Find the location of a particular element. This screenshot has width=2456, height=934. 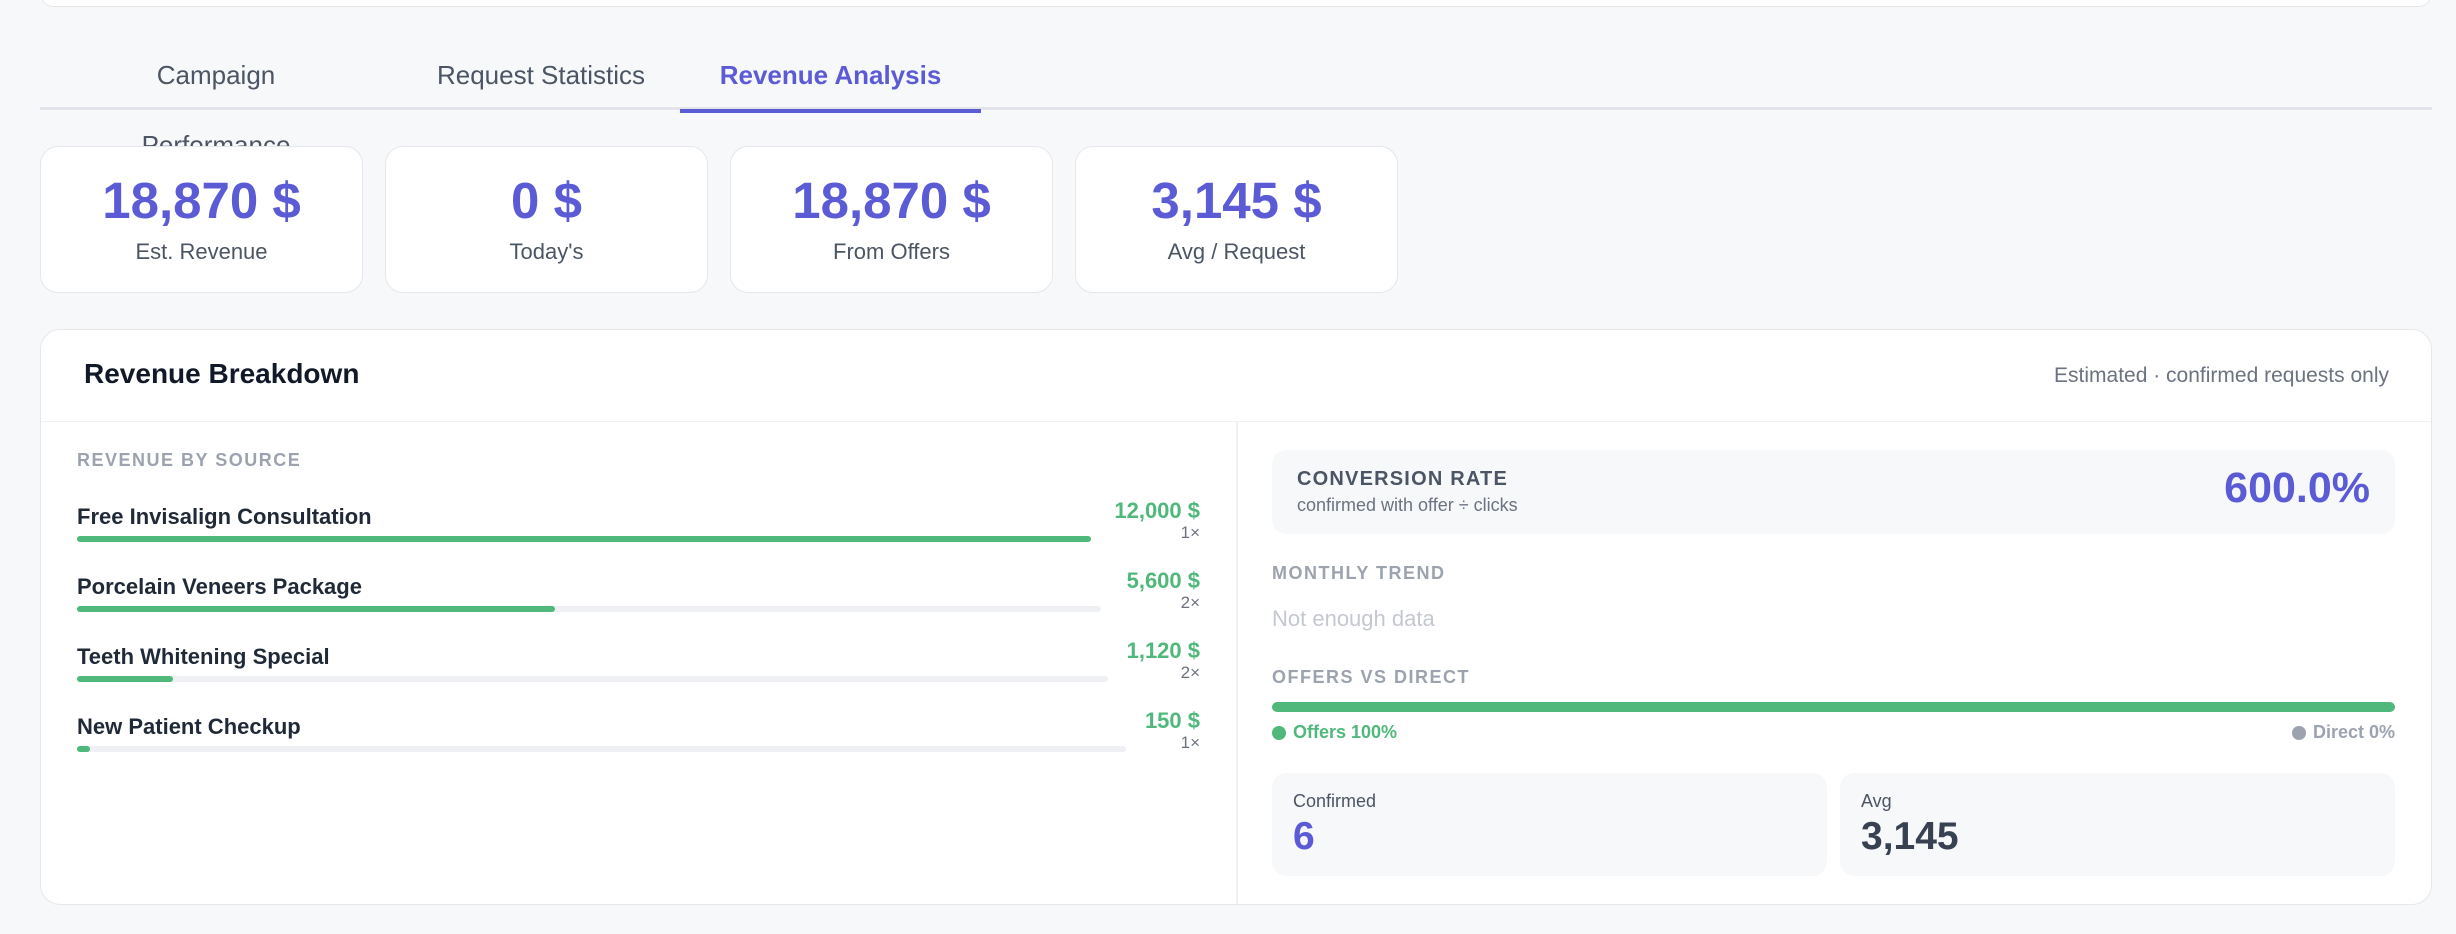

direct-legend-text: Direct 0% is located at coordinates (2353, 732).